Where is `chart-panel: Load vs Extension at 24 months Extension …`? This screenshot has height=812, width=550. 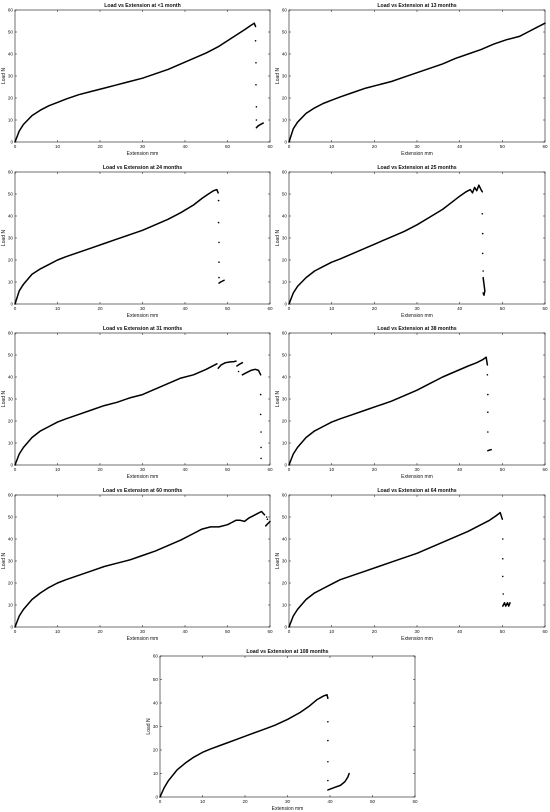
chart-panel: Load vs Extension at 24 months Extension … is located at coordinates (137, 242).